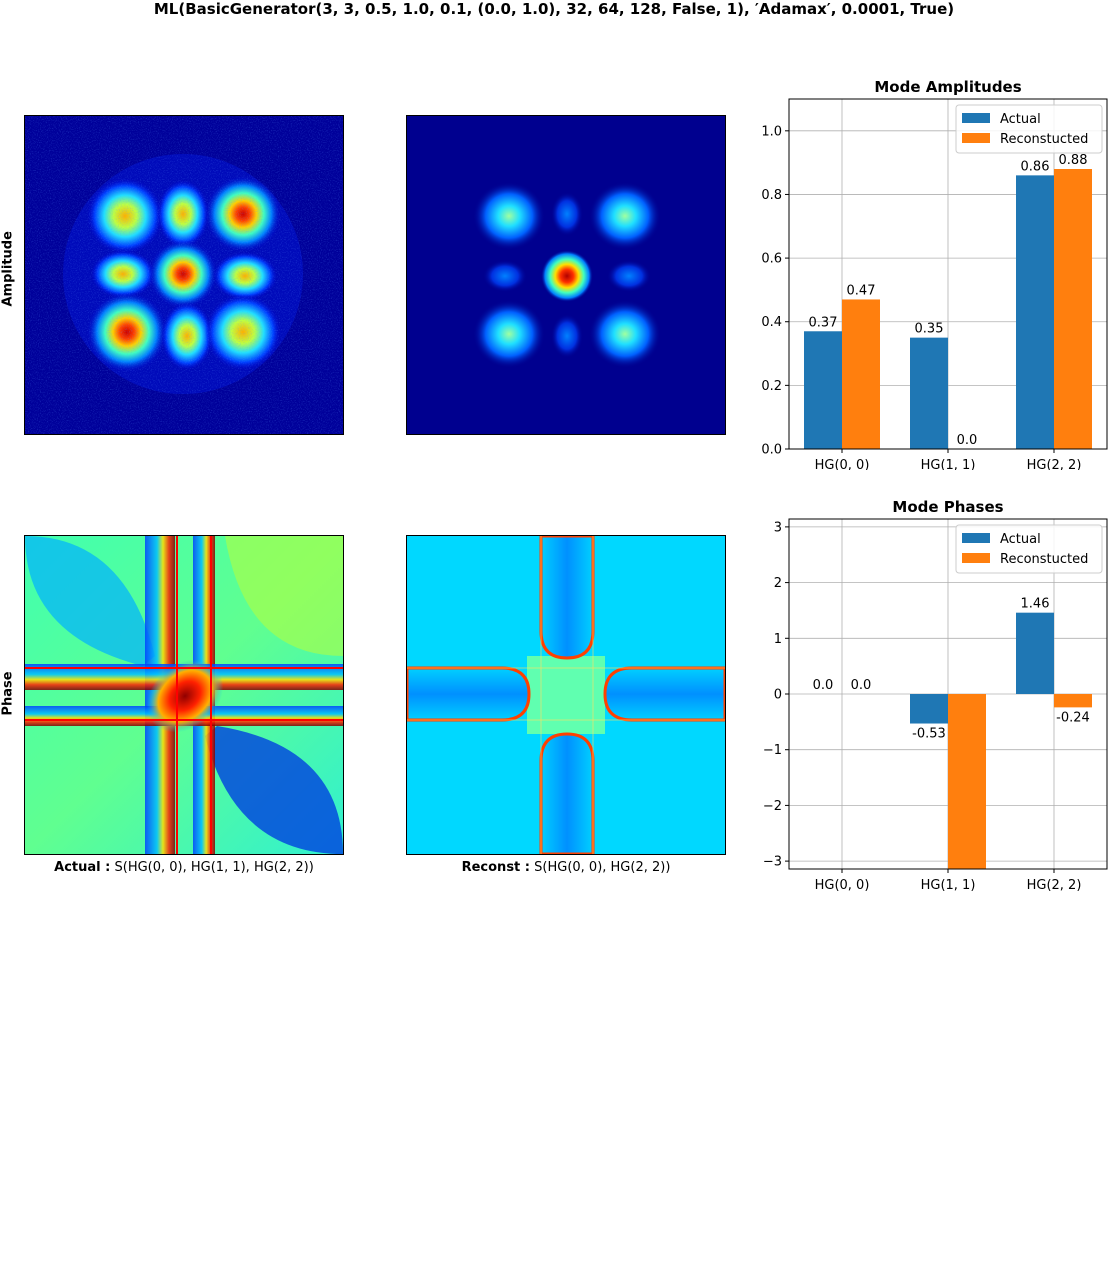 This screenshot has height=1272, width=1108. Describe the element at coordinates (947, 507) in the screenshot. I see `chart-title: Mode Phases` at that location.